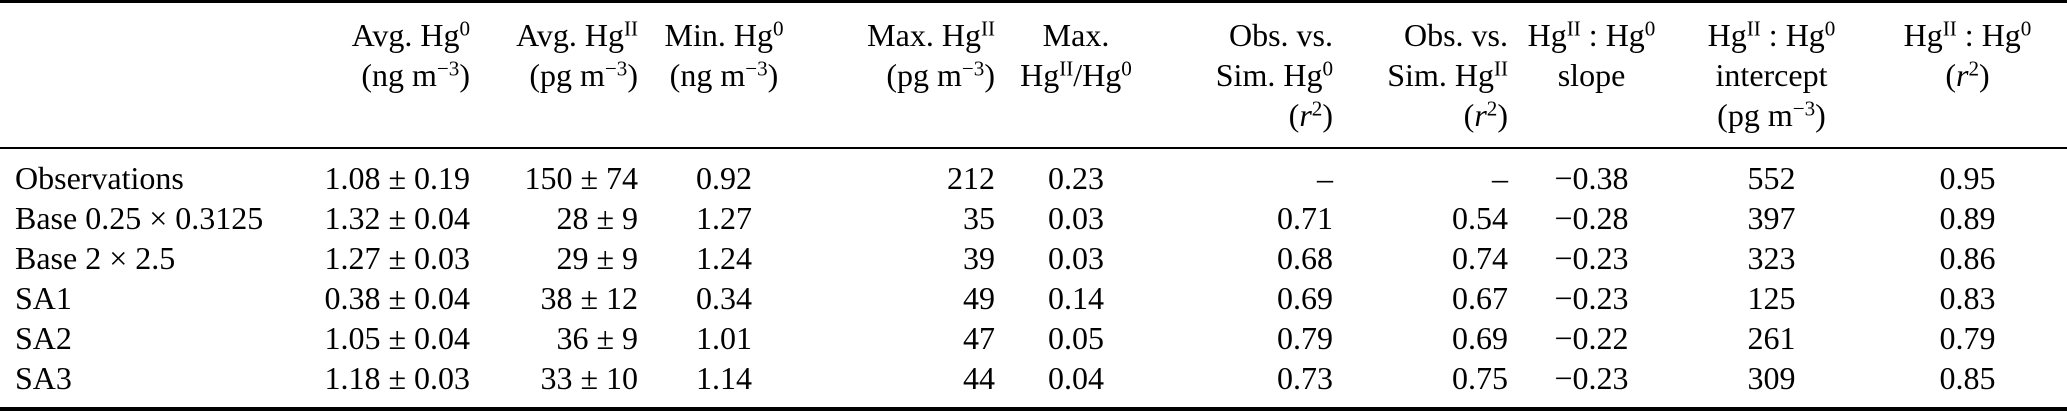 Image resolution: width=2067 pixels, height=411 pixels. I want to click on header-line: Avg. Hg0, so click(385, 35).